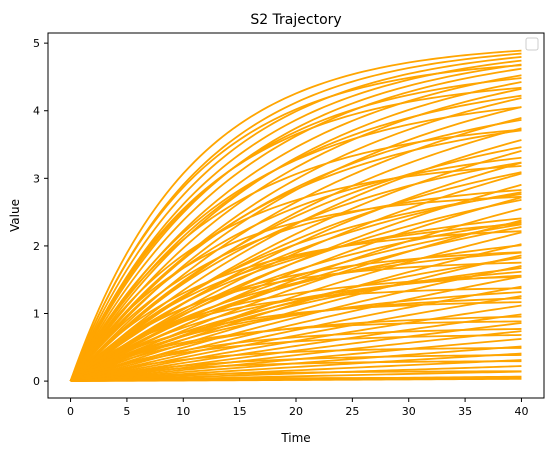 The width and height of the screenshot is (554, 455). I want to click on x-tick-label: 0, so click(70, 411).